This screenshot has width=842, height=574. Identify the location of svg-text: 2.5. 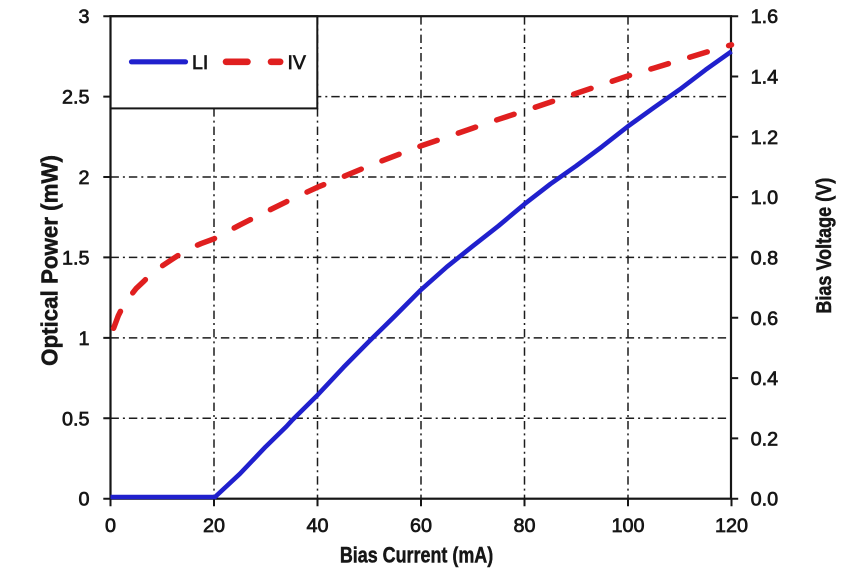
(76, 98).